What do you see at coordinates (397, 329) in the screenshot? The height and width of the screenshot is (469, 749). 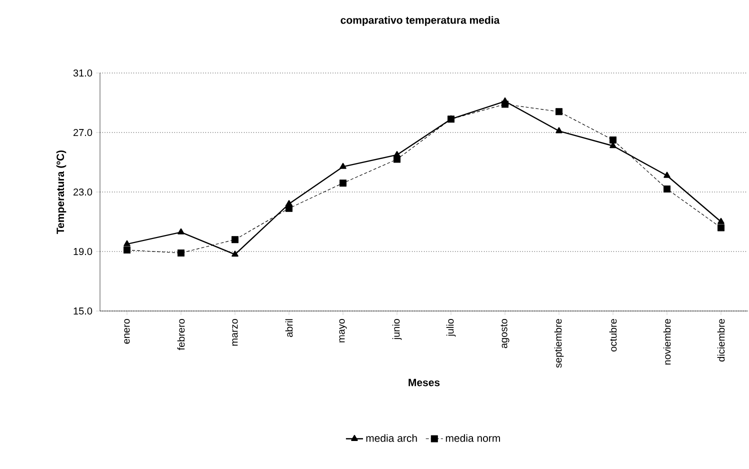 I see `x-tick-label: junio` at bounding box center [397, 329].